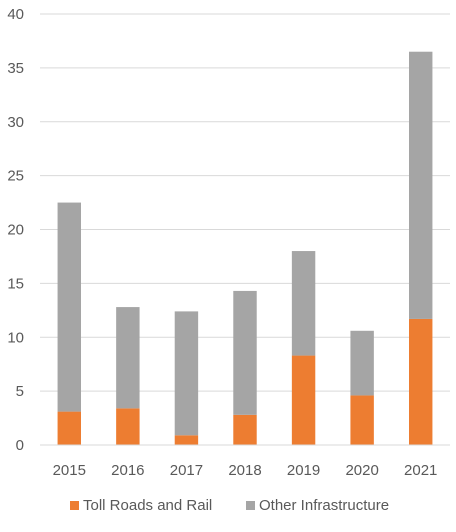  Describe the element at coordinates (20, 391) in the screenshot. I see `y-tick-label: 5` at that location.